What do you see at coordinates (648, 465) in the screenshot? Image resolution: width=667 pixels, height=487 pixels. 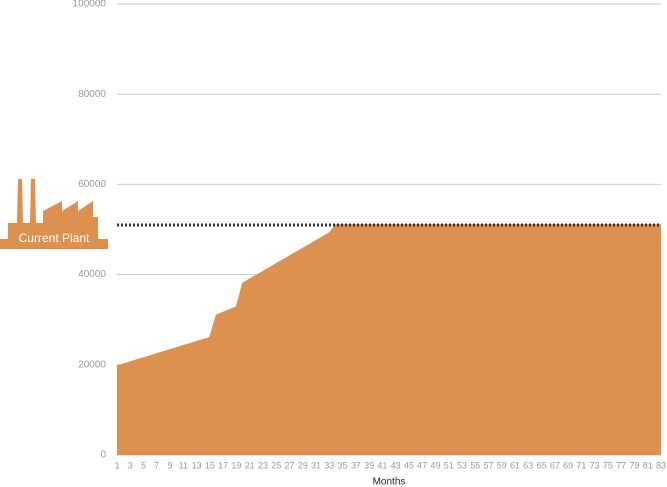 I see `x-tick-label: 81` at bounding box center [648, 465].